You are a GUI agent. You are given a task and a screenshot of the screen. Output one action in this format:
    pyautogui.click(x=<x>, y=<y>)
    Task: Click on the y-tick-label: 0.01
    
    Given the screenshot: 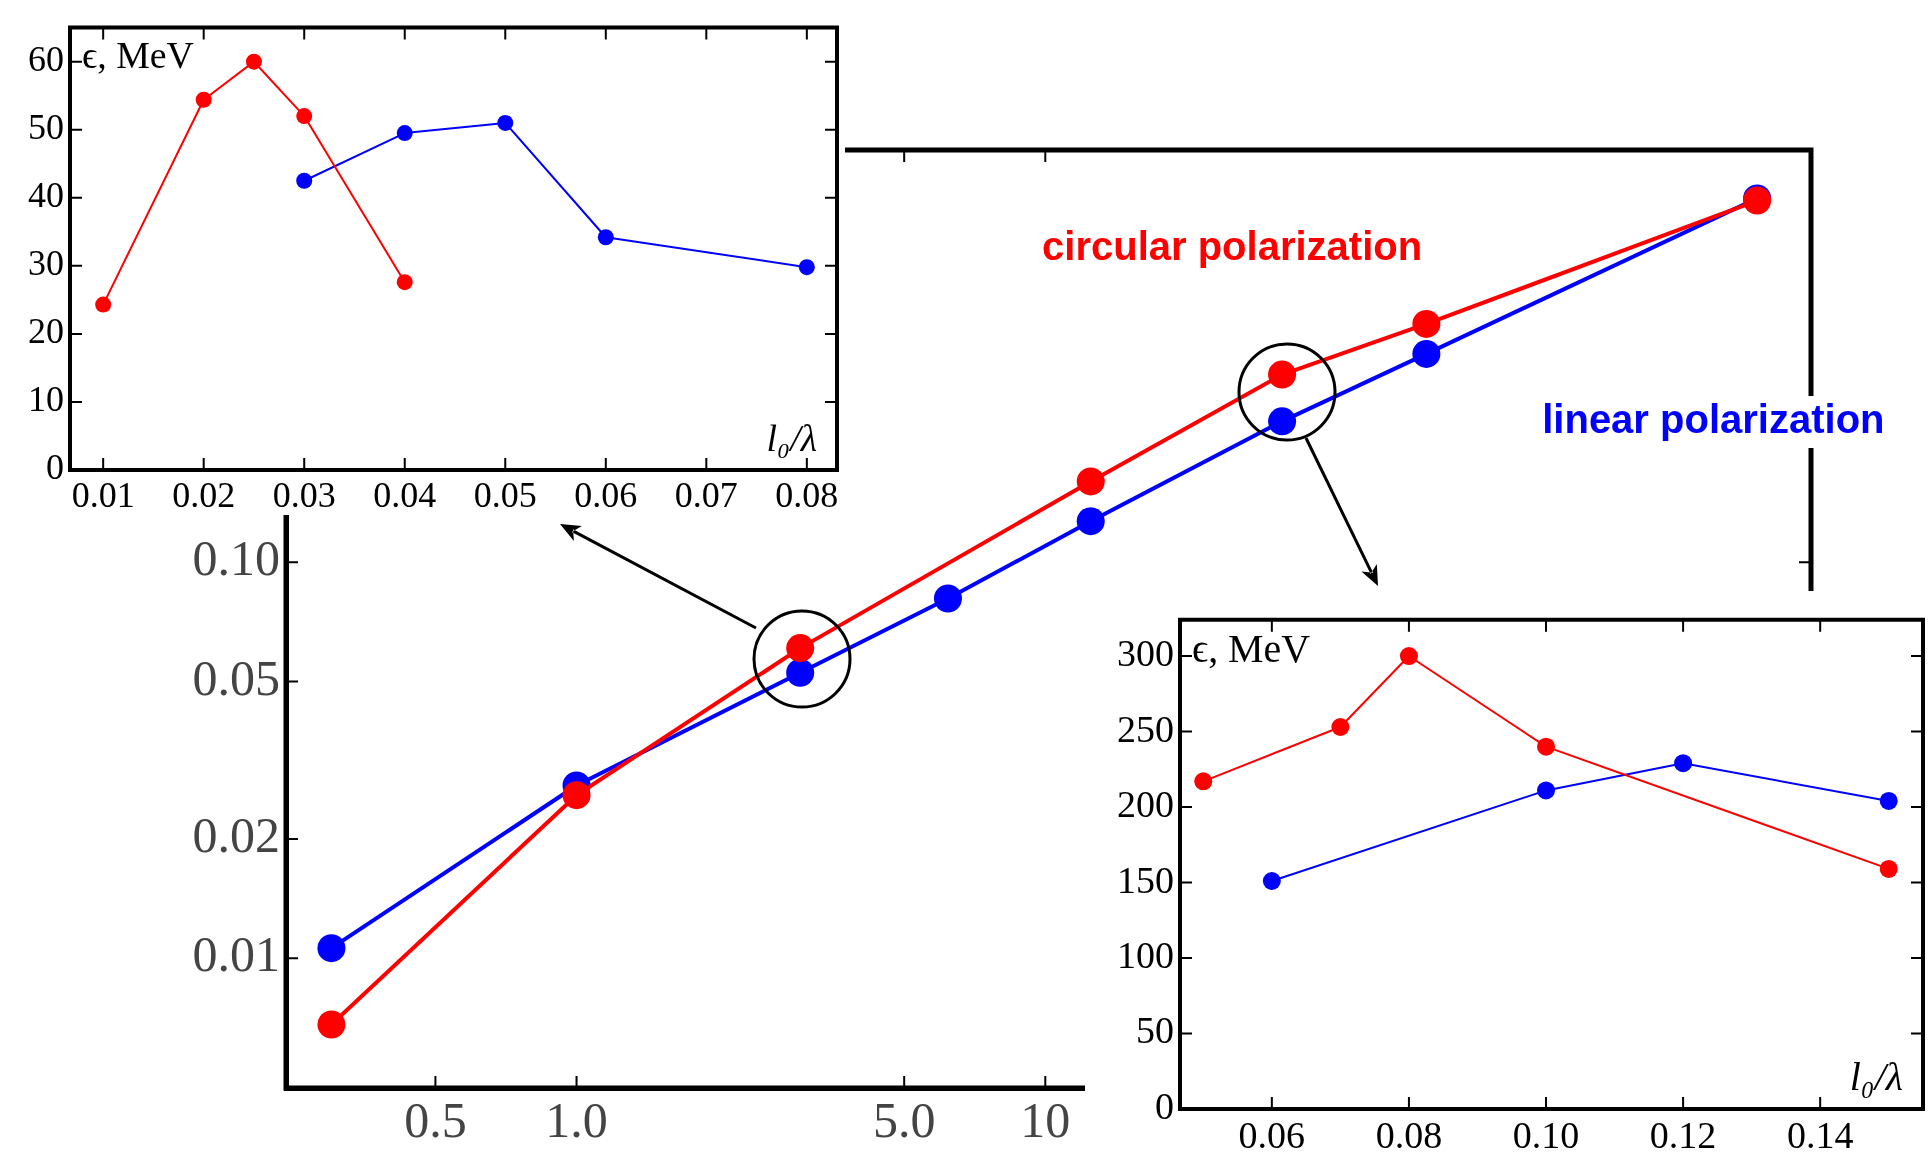 What is the action you would take?
    pyautogui.click(x=236, y=954)
    